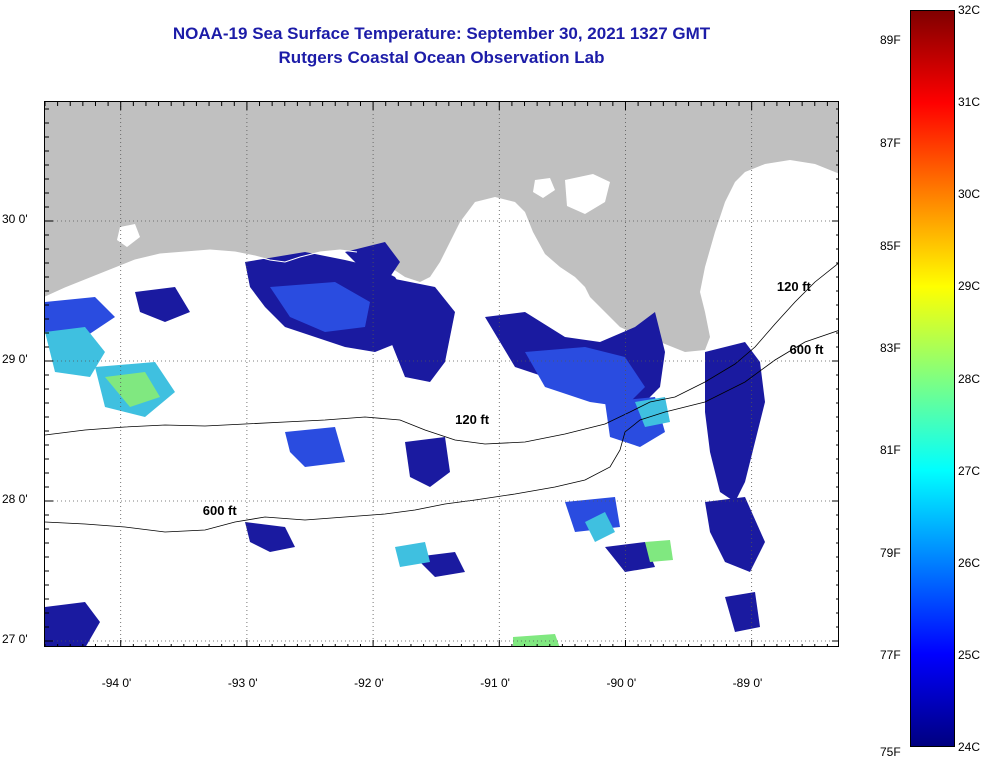 The width and height of the screenshot is (992, 761). What do you see at coordinates (969, 10) in the screenshot?
I see `colorbar-celsius-label: 32C` at bounding box center [969, 10].